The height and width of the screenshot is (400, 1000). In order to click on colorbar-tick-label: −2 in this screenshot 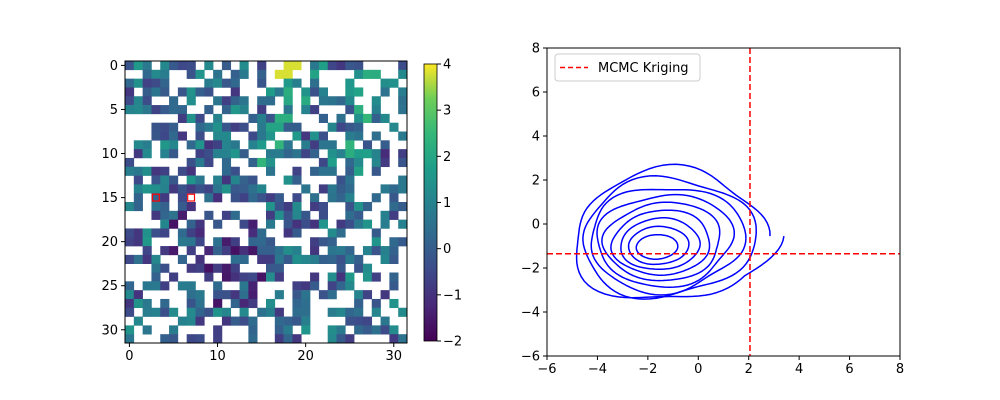, I will do `click(452, 342)`.